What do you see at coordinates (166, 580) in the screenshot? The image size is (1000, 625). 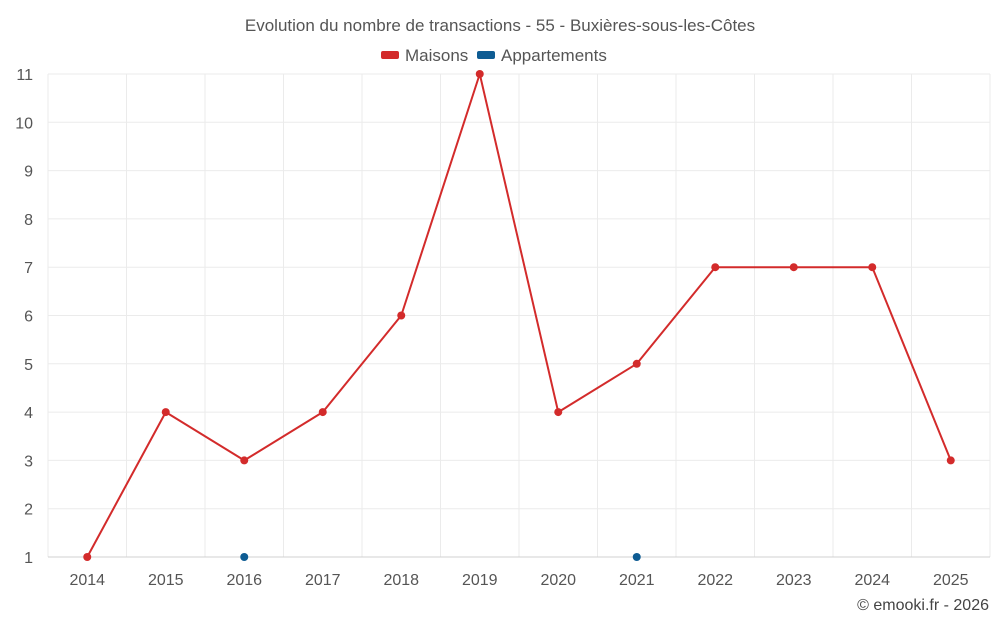 I see `x-tick-label-2015: 2015` at bounding box center [166, 580].